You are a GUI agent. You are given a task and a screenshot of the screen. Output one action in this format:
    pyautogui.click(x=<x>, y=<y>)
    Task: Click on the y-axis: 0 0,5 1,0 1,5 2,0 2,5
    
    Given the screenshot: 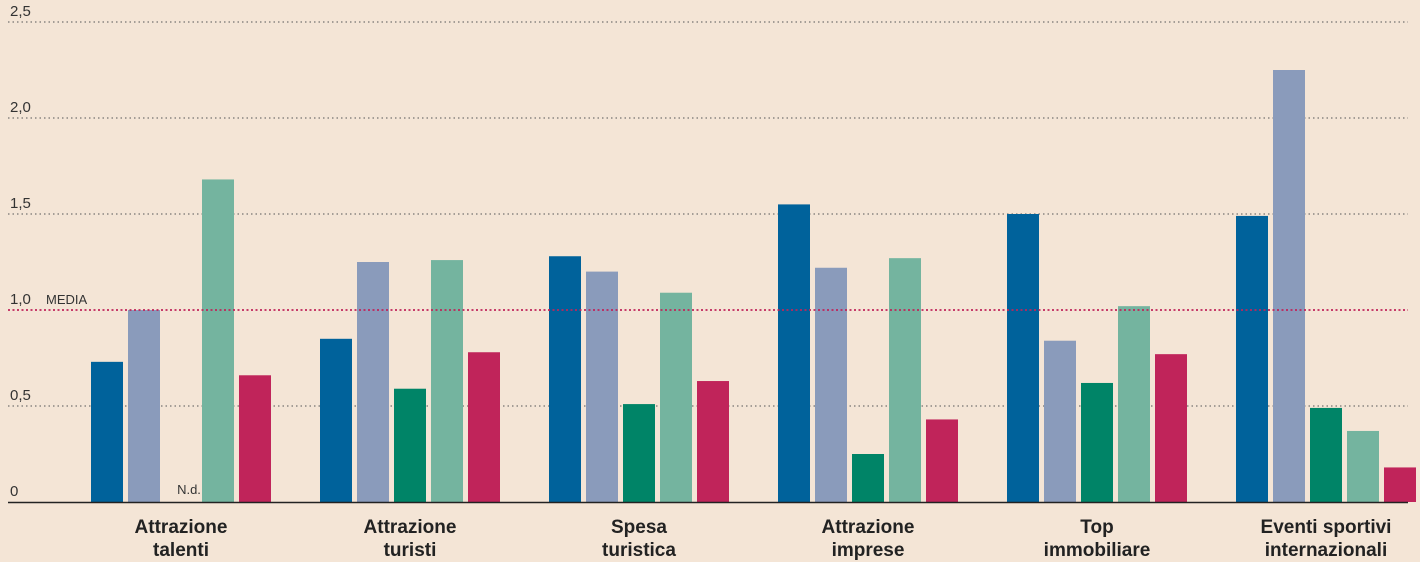 What is the action you would take?
    pyautogui.click(x=20, y=251)
    